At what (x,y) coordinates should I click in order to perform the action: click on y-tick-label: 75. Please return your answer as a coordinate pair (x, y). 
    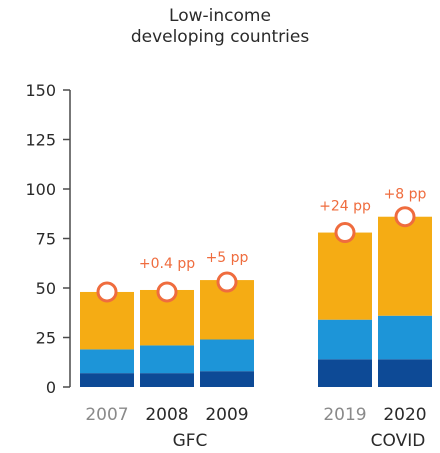
    Looking at the image, I should click on (46, 239).